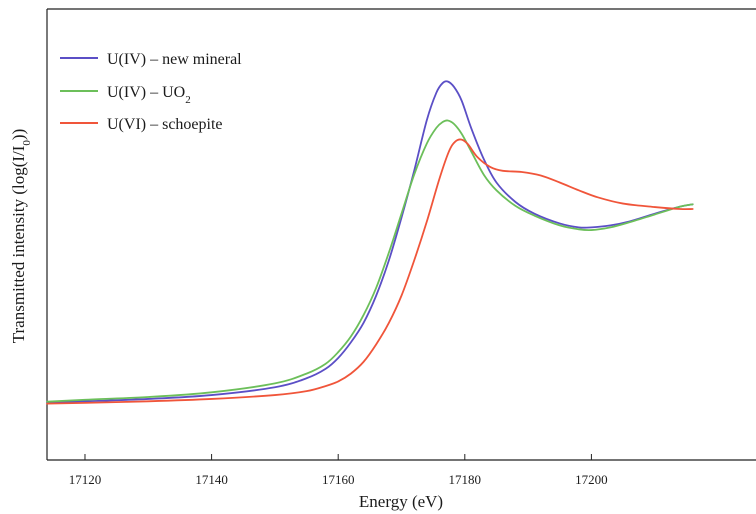 The width and height of the screenshot is (756, 514). What do you see at coordinates (338, 479) in the screenshot?
I see `x-tick-label-17160: 17160` at bounding box center [338, 479].